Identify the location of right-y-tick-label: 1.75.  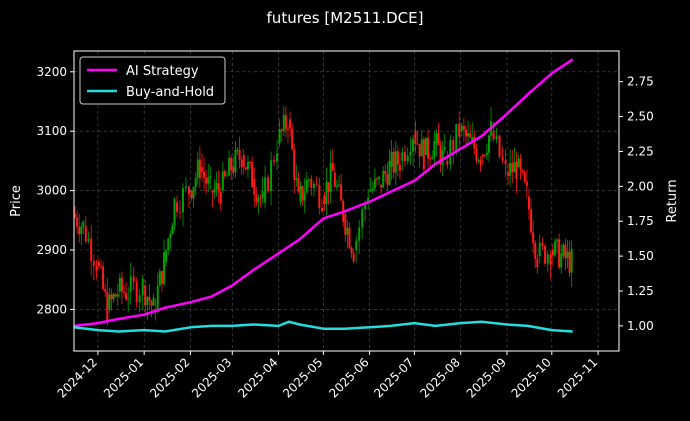
(640, 221).